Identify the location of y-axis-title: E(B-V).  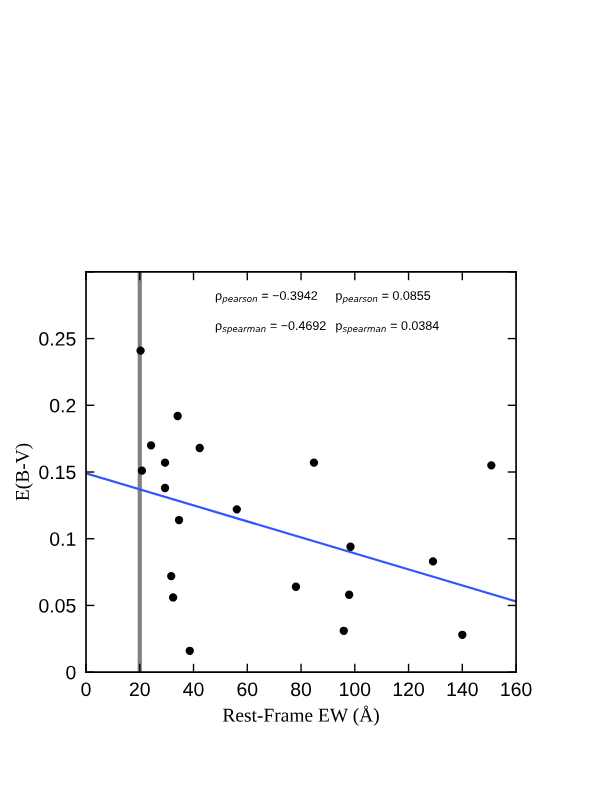
(24, 472).